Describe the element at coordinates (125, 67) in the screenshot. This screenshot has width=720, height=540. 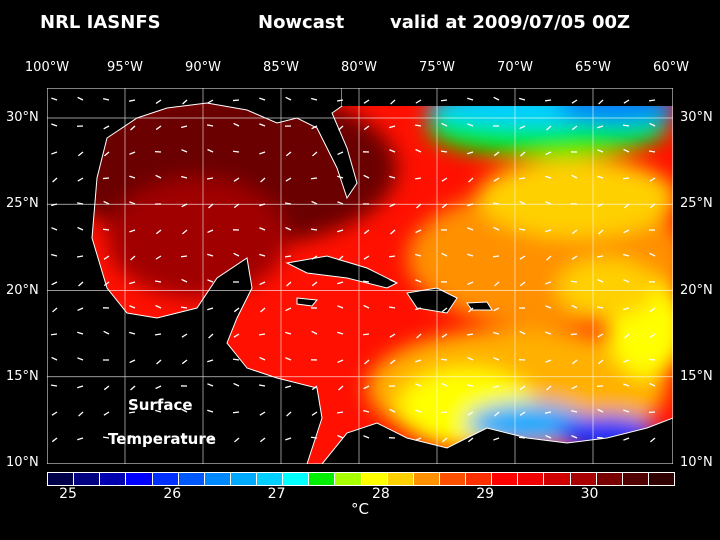
I see `lon-label: 95°W` at that location.